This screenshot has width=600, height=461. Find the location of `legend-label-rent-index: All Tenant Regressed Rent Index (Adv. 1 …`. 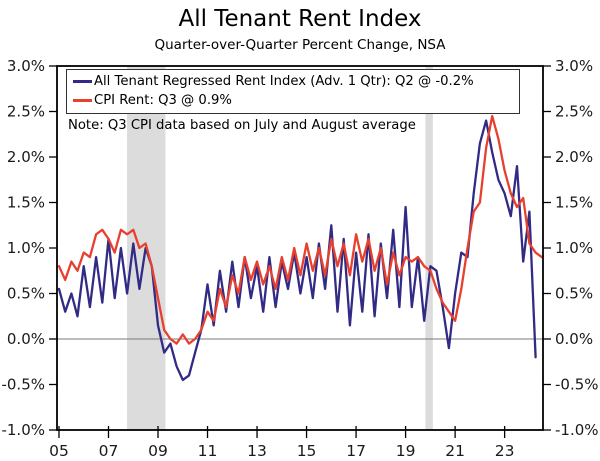

legend-label-rent-index: All Tenant Regressed Rent Index (Adv. 1 … is located at coordinates (284, 81).